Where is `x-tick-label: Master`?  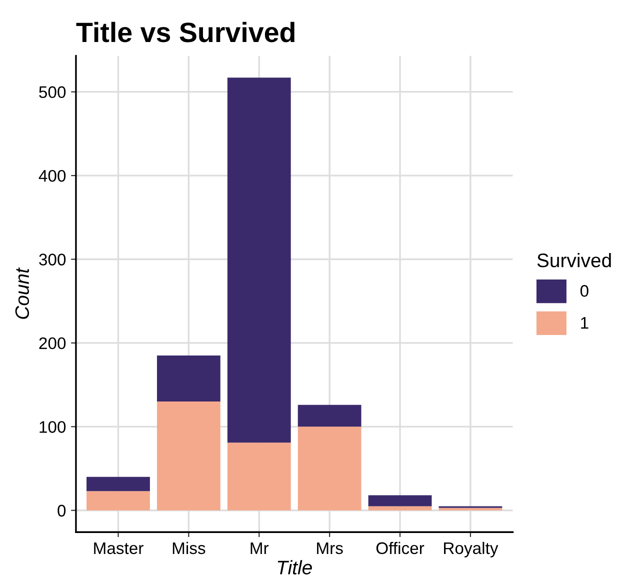 x-tick-label: Master is located at coordinates (119, 548).